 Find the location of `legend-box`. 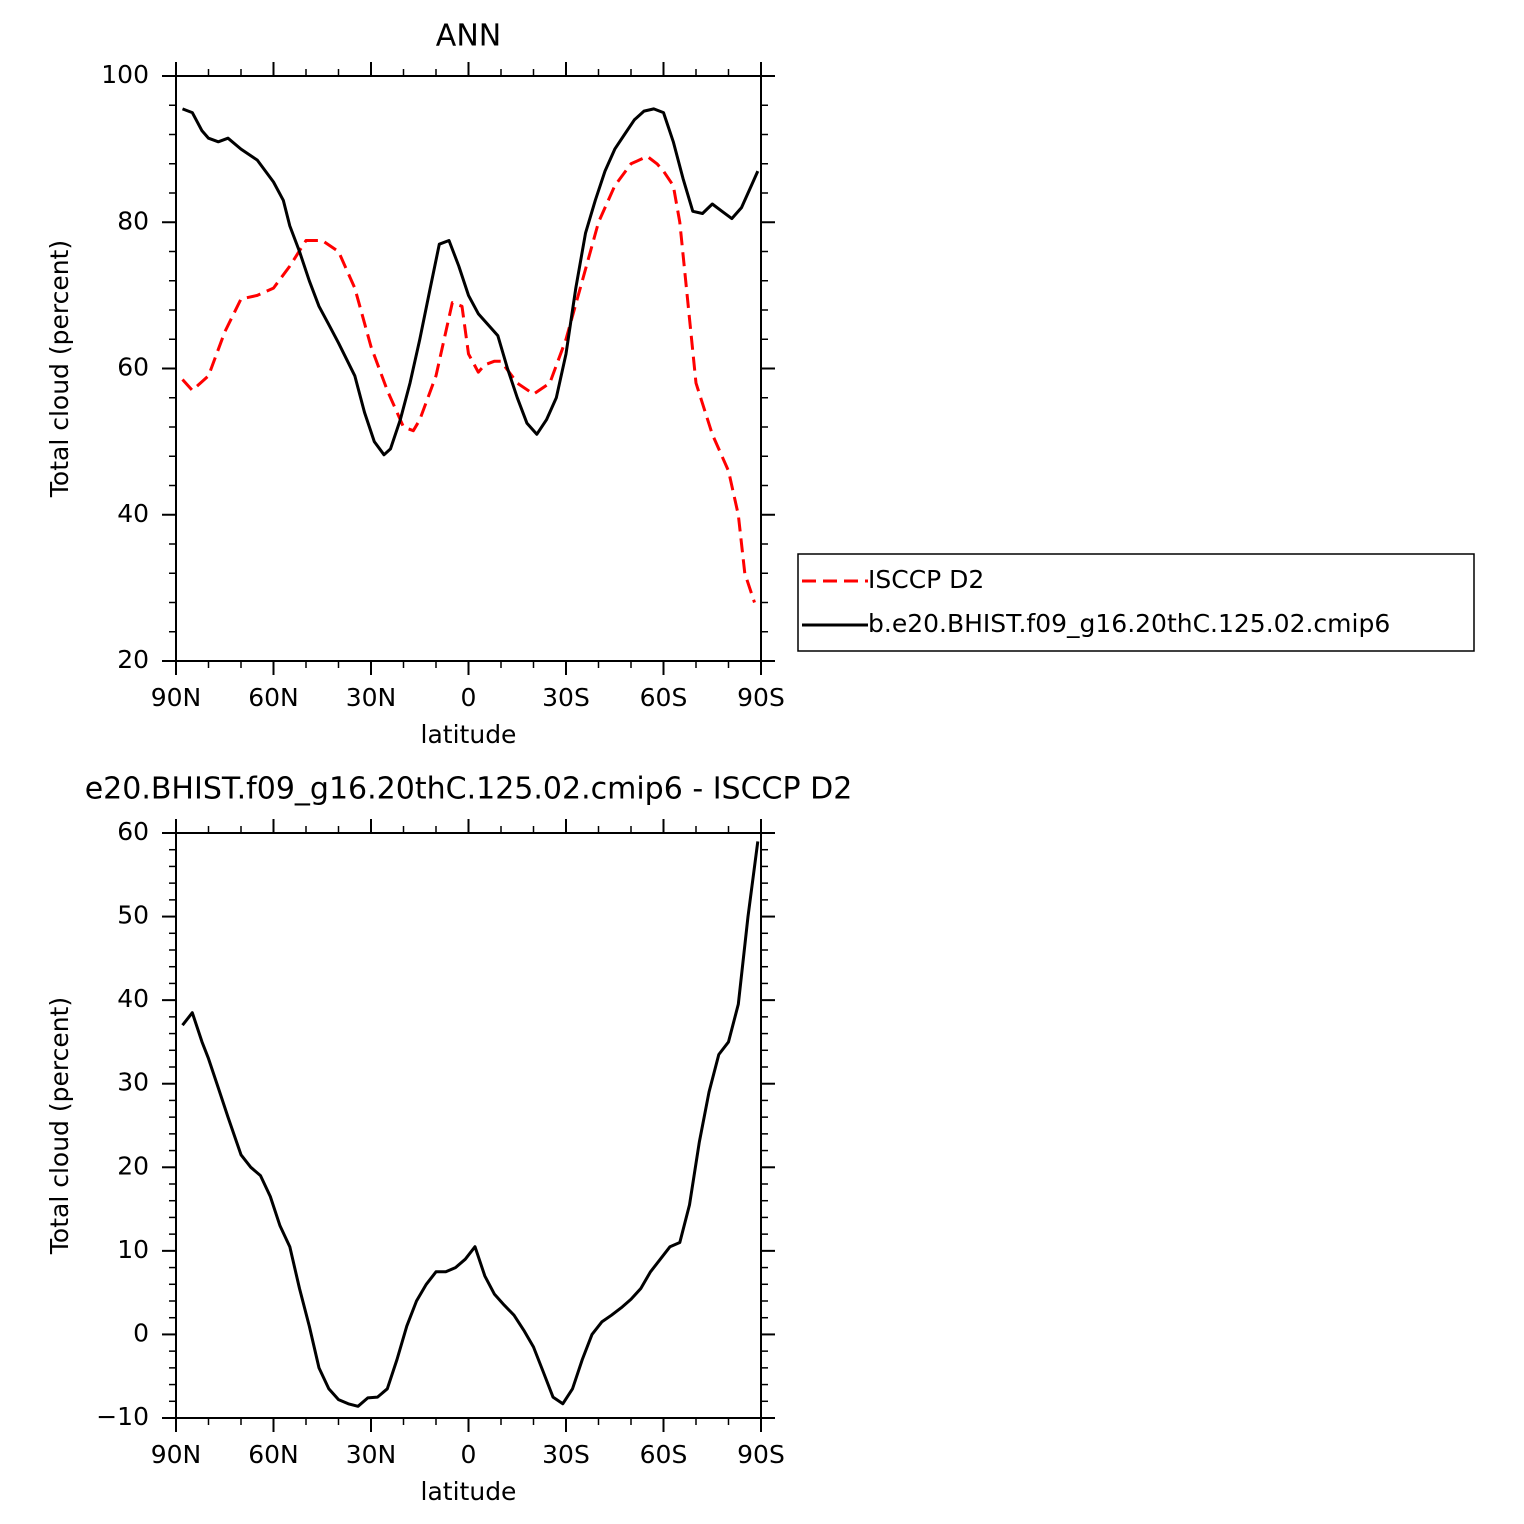

legend-box is located at coordinates (1136, 602).